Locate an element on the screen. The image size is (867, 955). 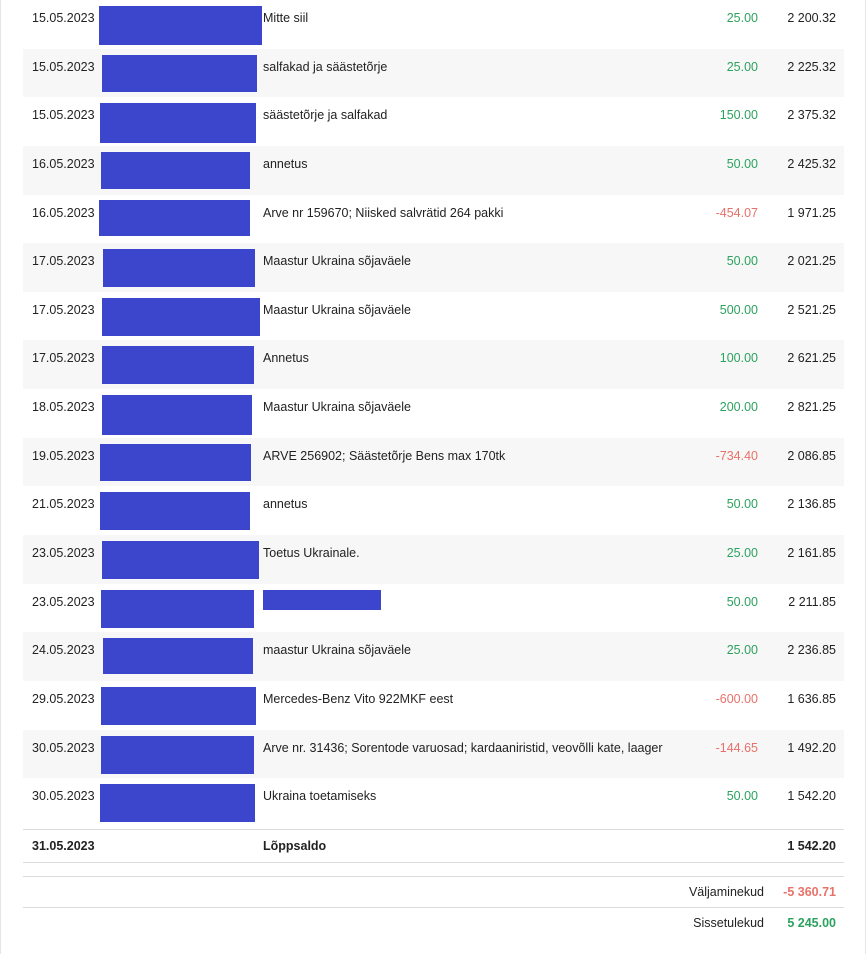
transaction-balance: 1 492.20 is located at coordinates (811, 747).